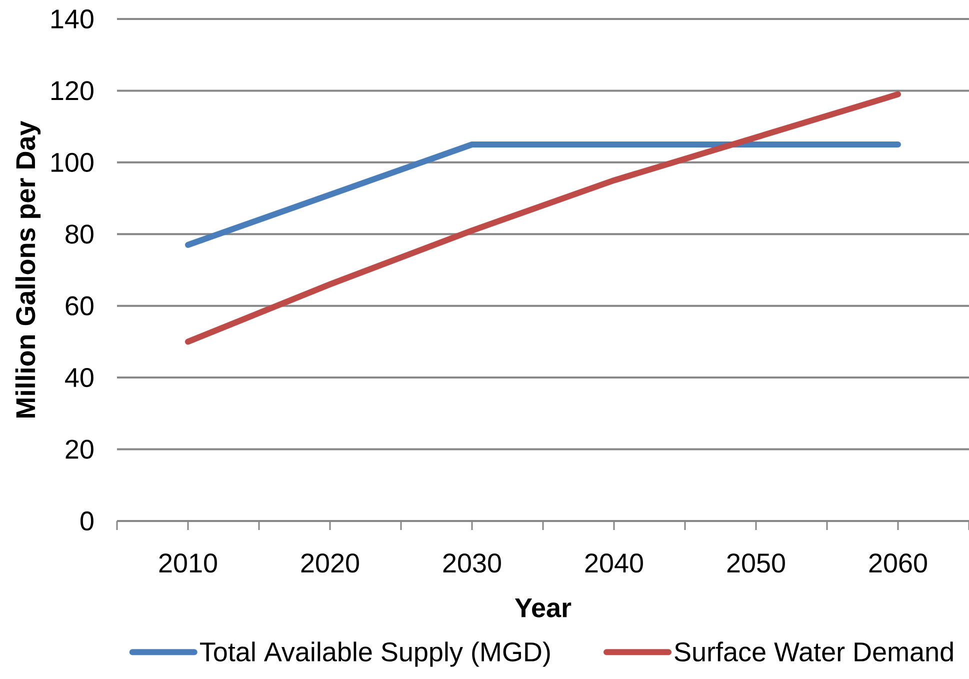 The image size is (969, 679). What do you see at coordinates (72, 19) in the screenshot?
I see `y-tick-label: 140` at bounding box center [72, 19].